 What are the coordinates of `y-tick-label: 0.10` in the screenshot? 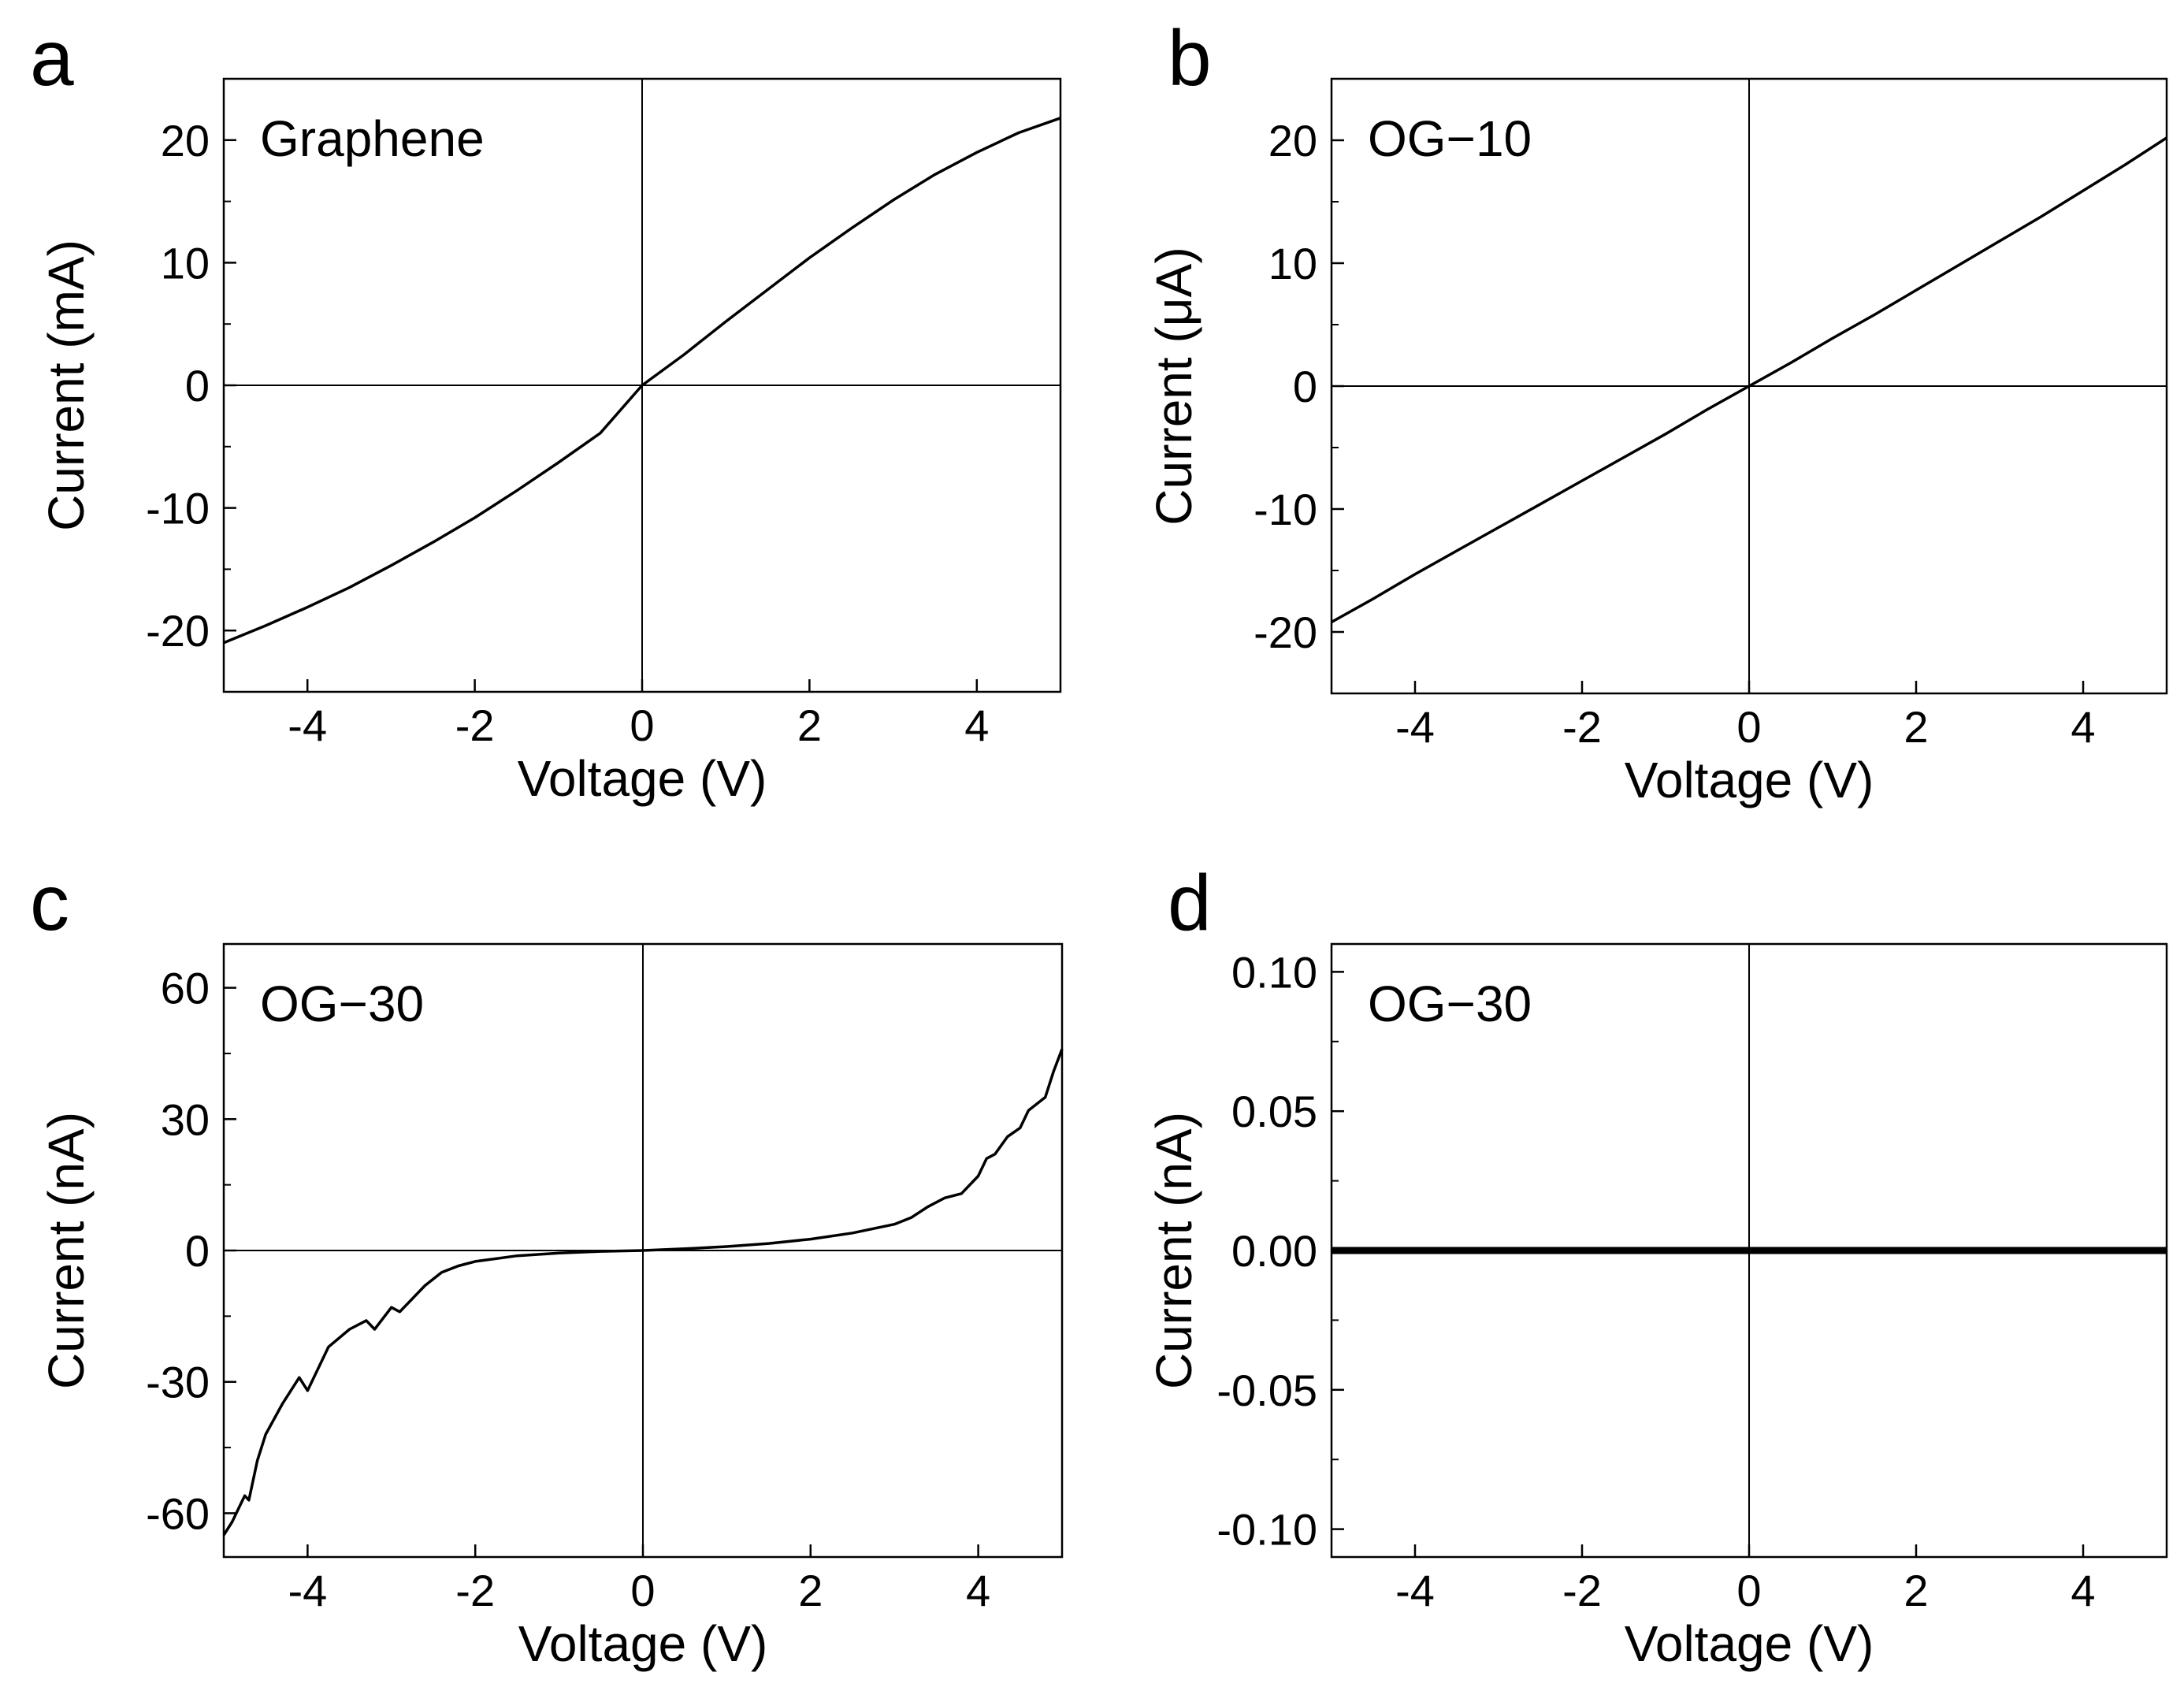 It's located at (1274, 972).